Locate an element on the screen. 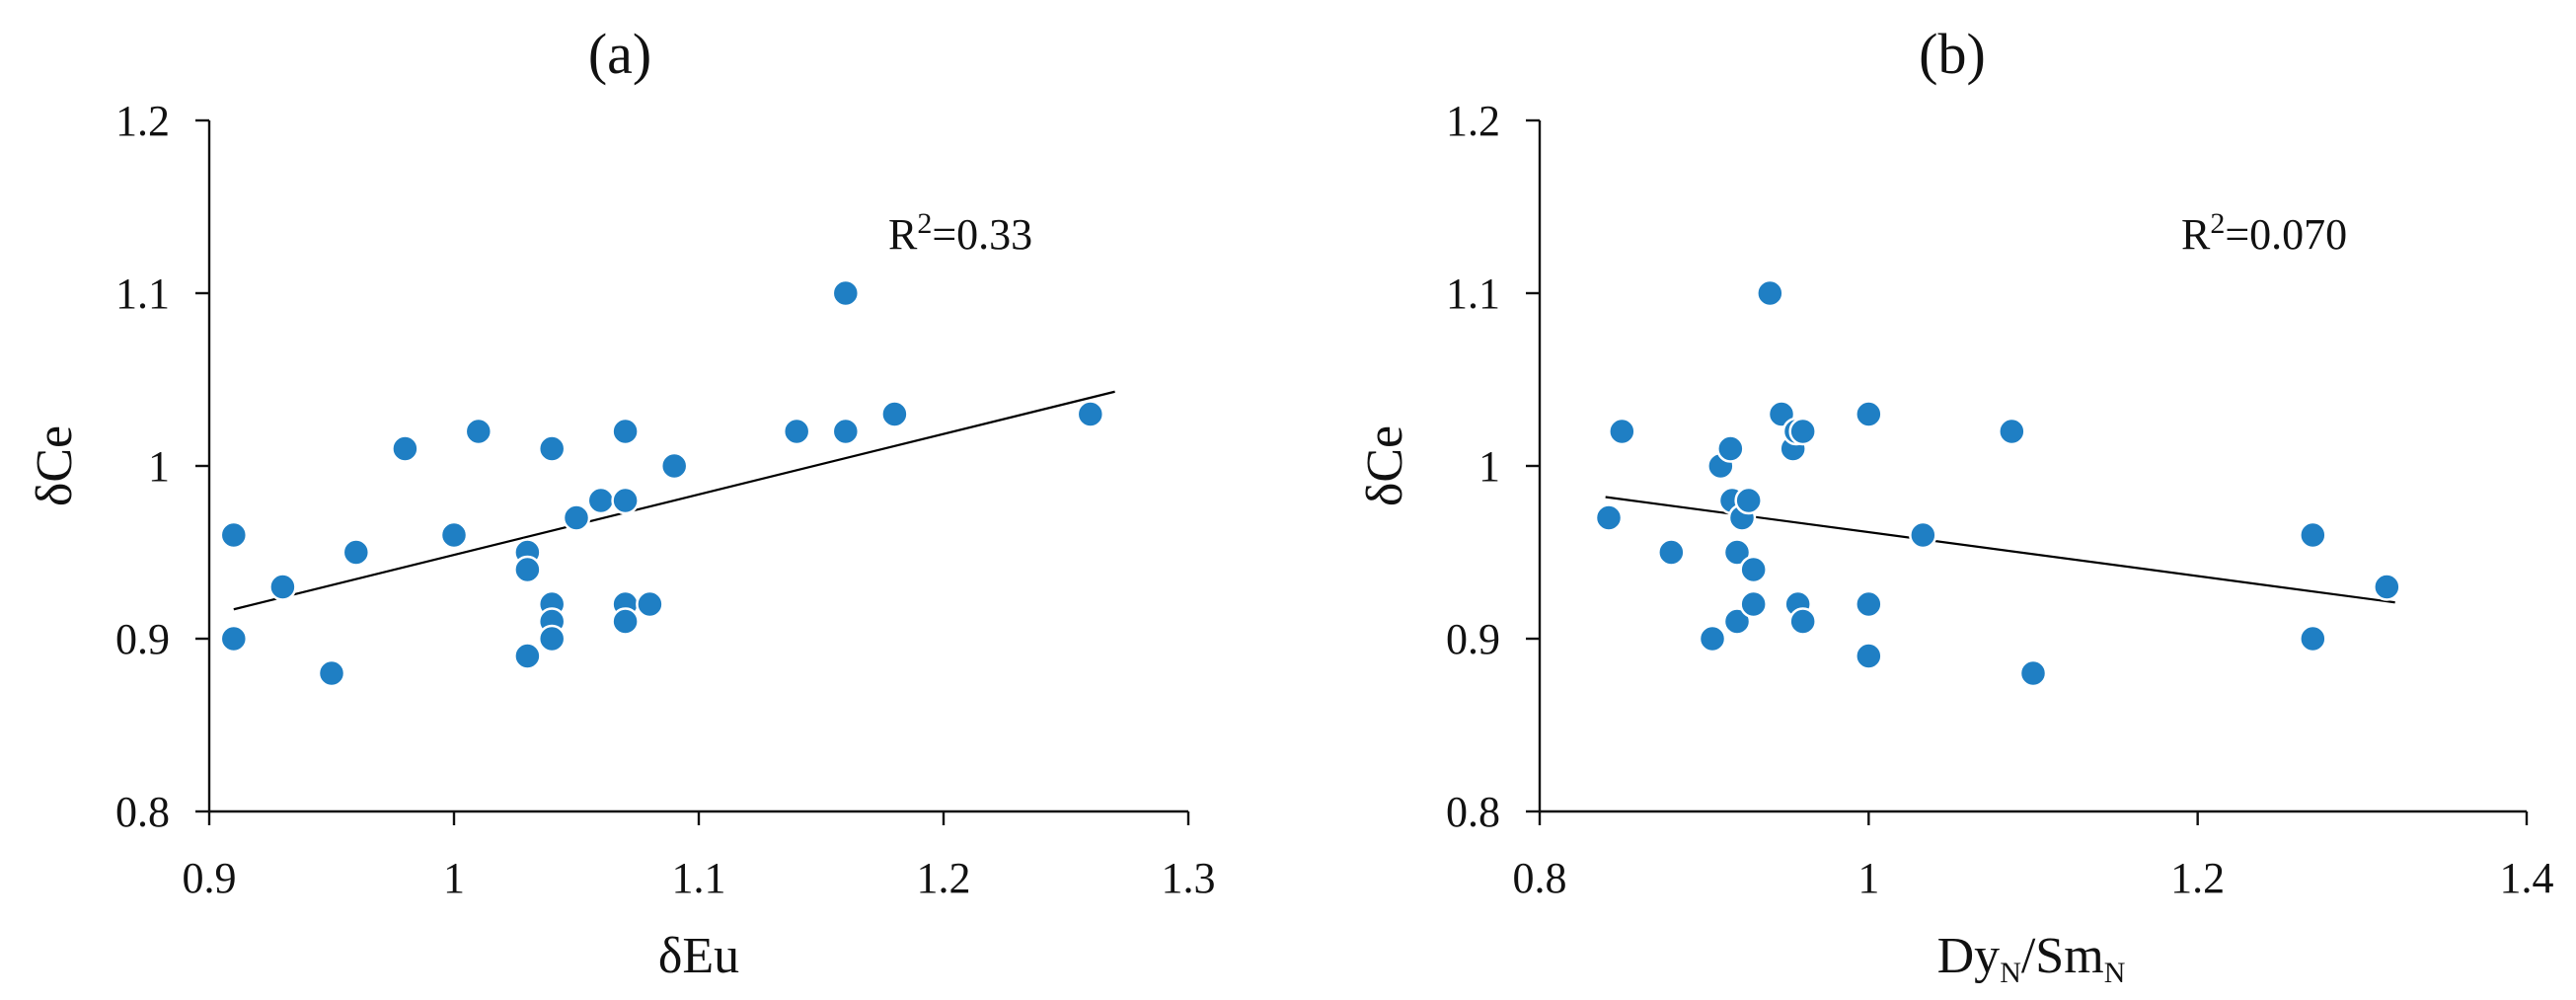  panel-a-x-tick-label: 1.1 is located at coordinates (699, 878).